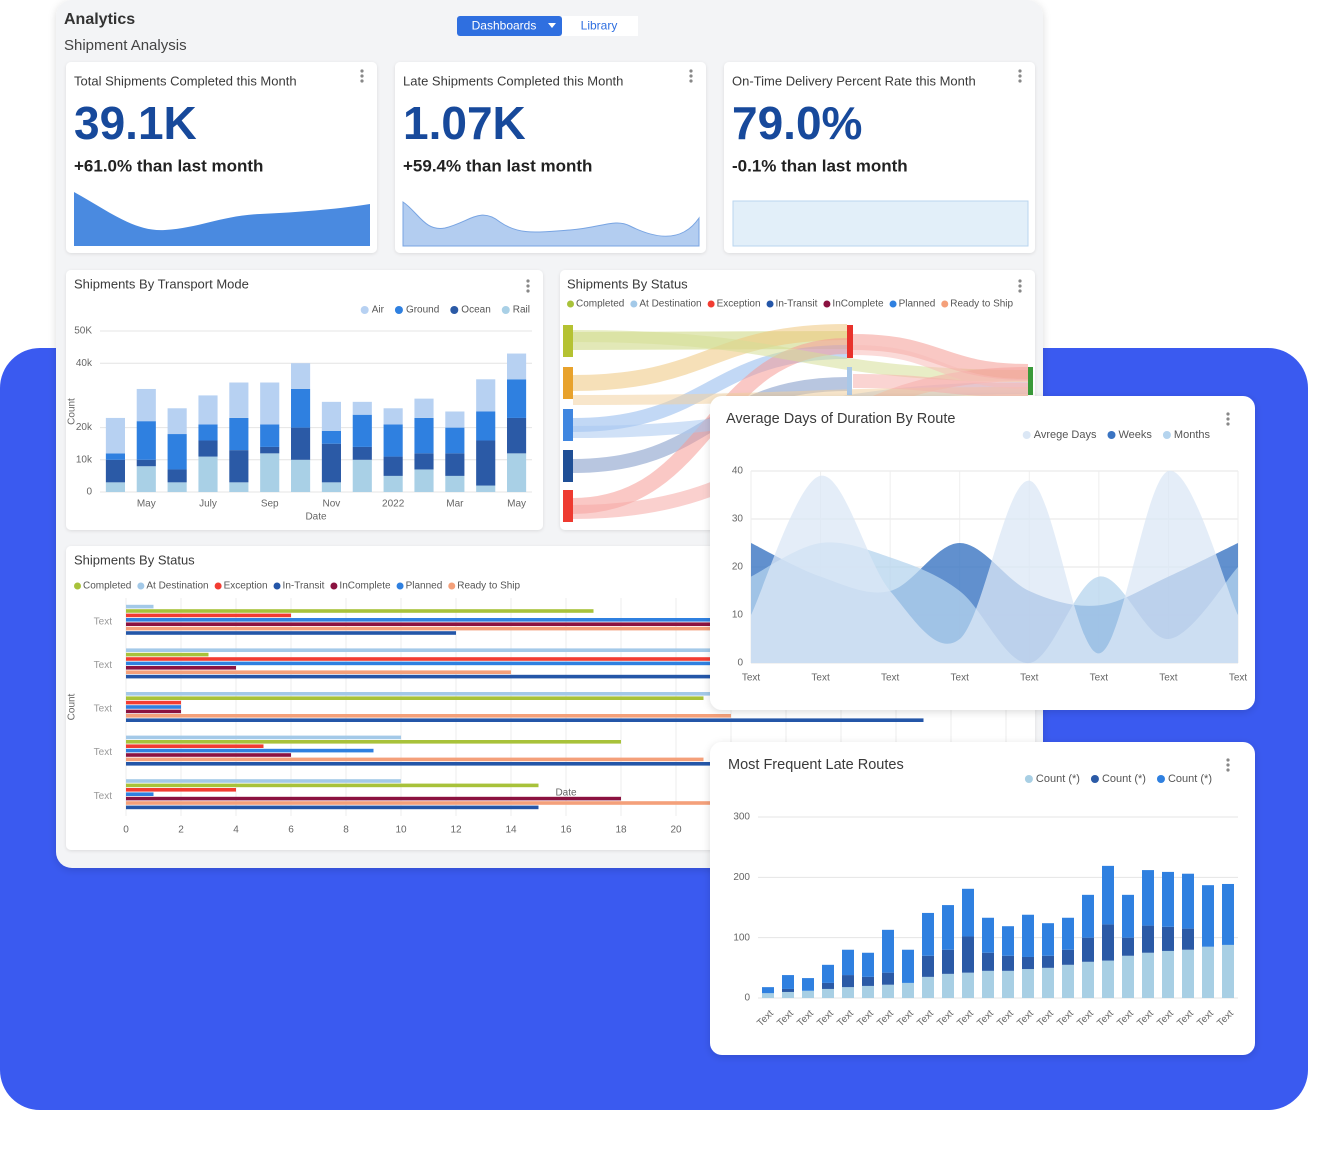 The height and width of the screenshot is (1149, 1335). Describe the element at coordinates (291, 830) in the screenshot. I see `x-tick-label: 6` at that location.